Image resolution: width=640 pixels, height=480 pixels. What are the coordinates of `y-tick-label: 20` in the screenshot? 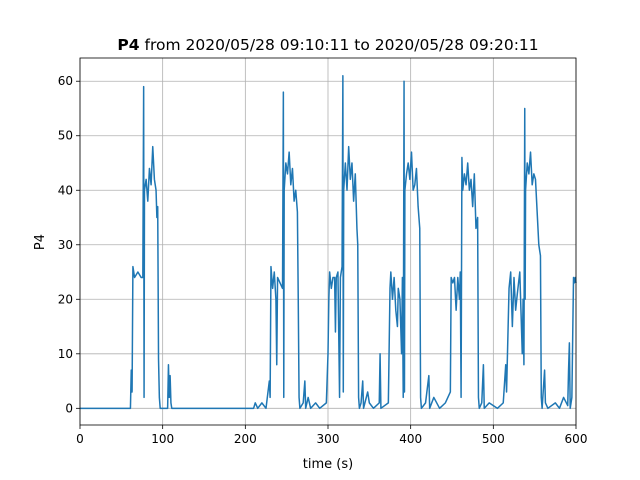 It's located at (65, 299).